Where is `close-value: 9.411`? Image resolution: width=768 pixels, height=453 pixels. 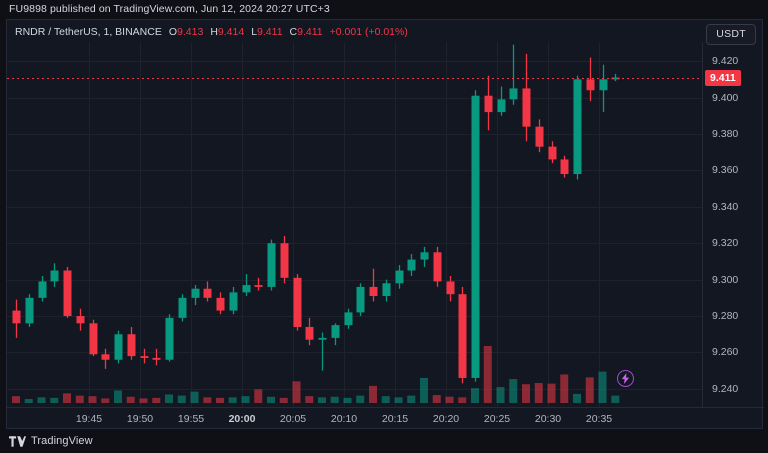
close-value: 9.411 is located at coordinates (310, 32).